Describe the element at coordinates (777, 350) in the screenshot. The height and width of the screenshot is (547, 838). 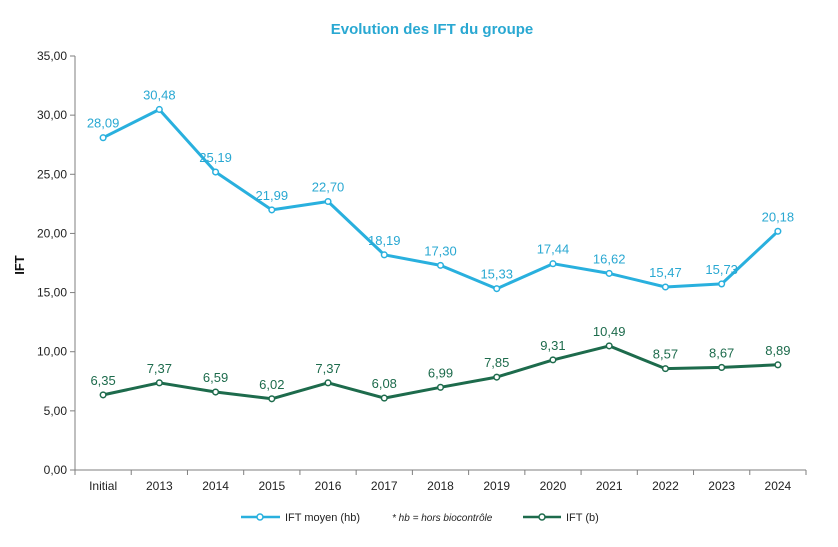
I see `data-label: 8,89` at that location.